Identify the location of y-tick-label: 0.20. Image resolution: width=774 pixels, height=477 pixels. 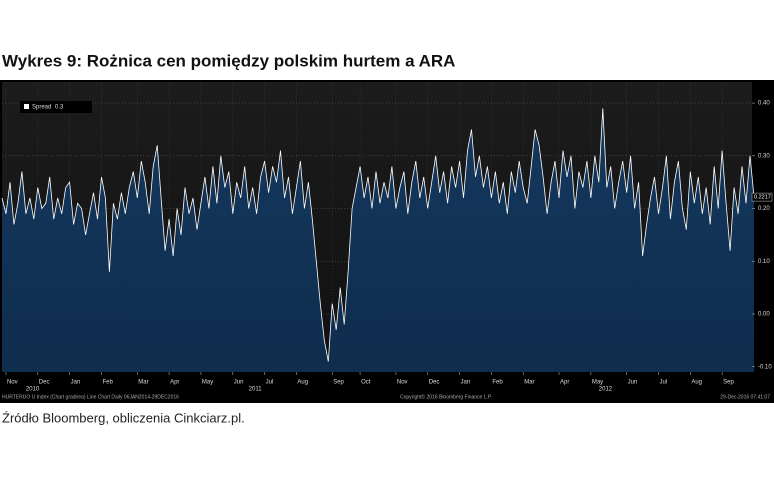
(764, 209).